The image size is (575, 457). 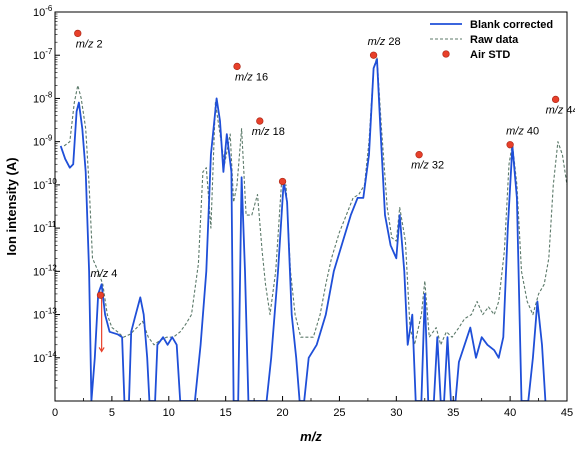 What do you see at coordinates (45, 227) in the screenshot?
I see `y-tick-label: 10⁻¹¹` at bounding box center [45, 227].